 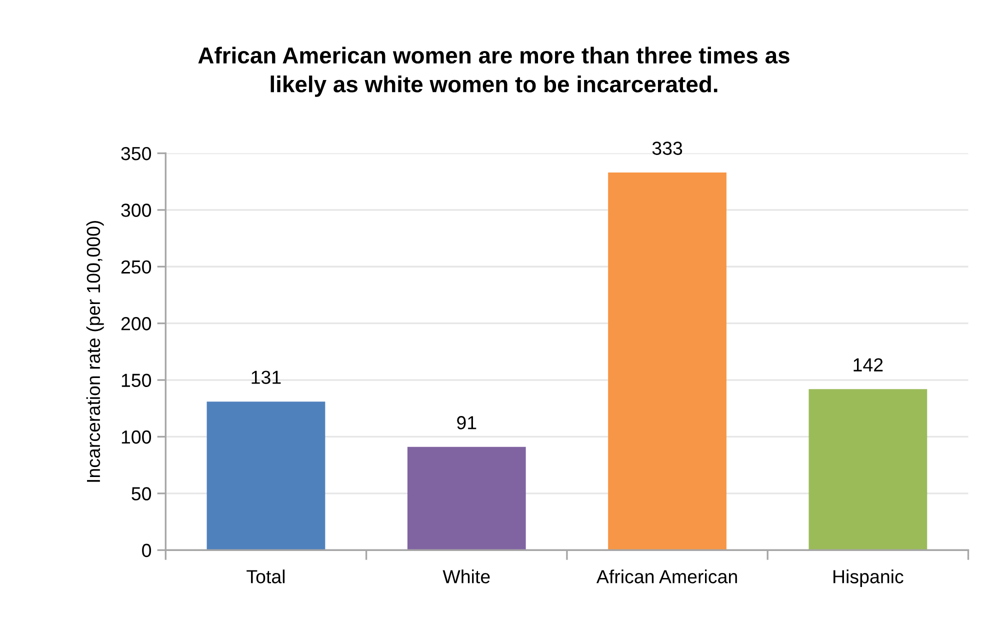 What do you see at coordinates (95, 351) in the screenshot?
I see `y-axis-title: Incarceration rate (per 100,000)` at bounding box center [95, 351].